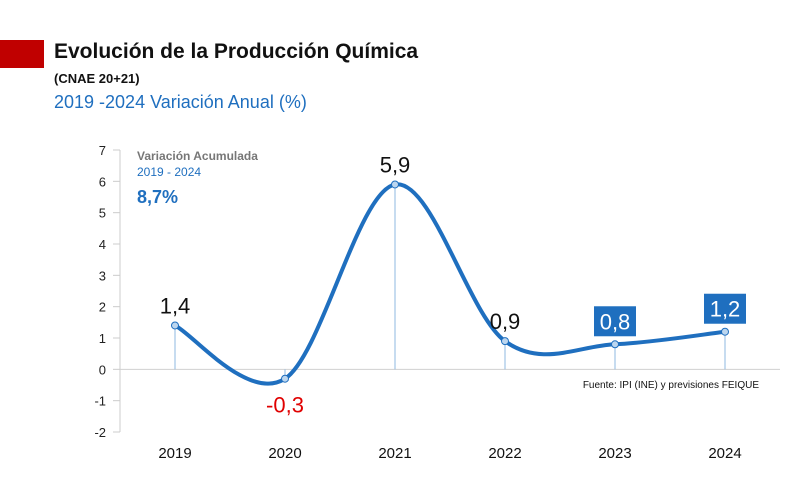  What do you see at coordinates (22, 54) in the screenshot?
I see `title-accent-bar` at bounding box center [22, 54].